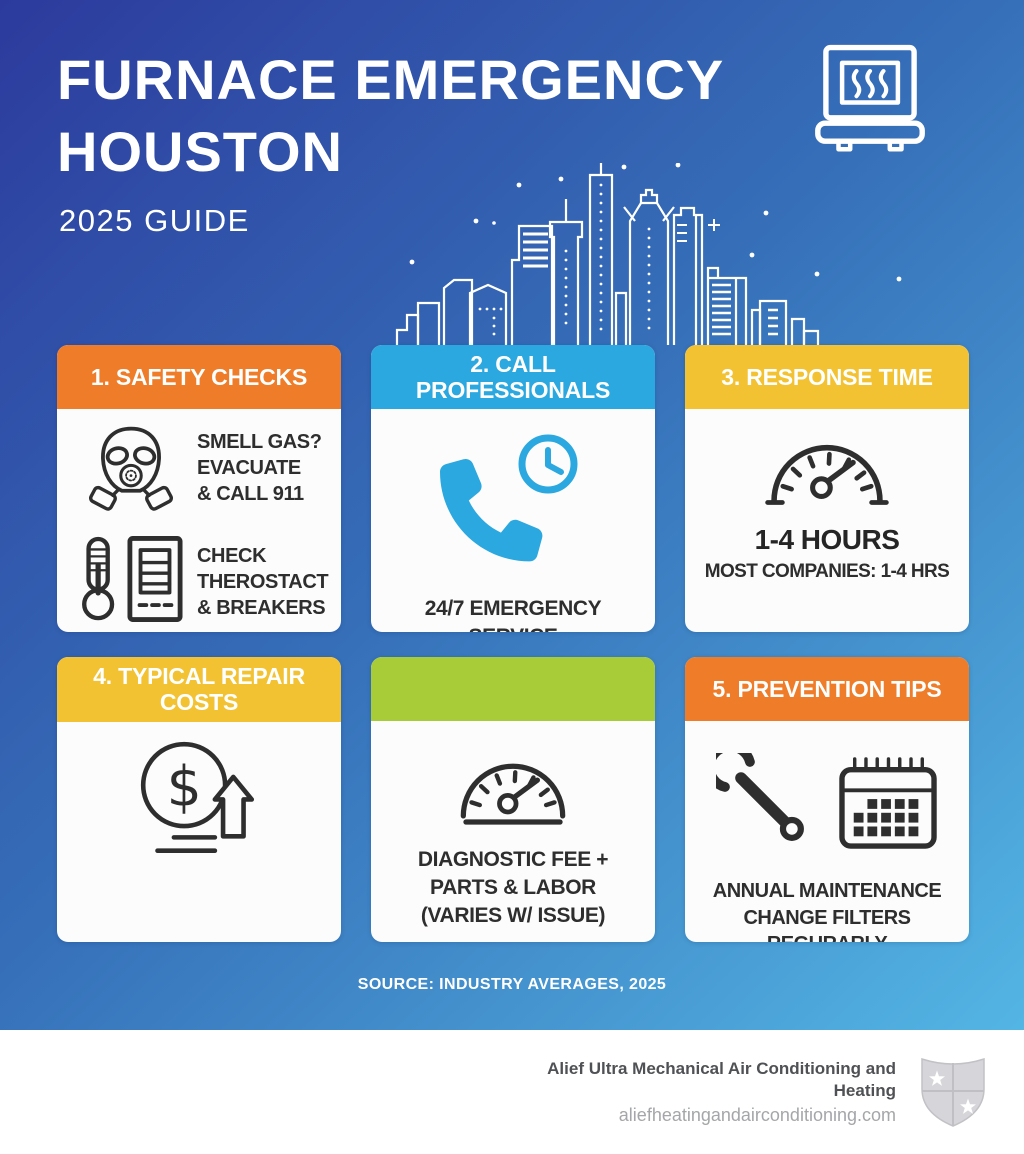 The image size is (1024, 1154). I want to click on response-subline: MOST COMPANIES: 1-4 HRS, so click(827, 571).